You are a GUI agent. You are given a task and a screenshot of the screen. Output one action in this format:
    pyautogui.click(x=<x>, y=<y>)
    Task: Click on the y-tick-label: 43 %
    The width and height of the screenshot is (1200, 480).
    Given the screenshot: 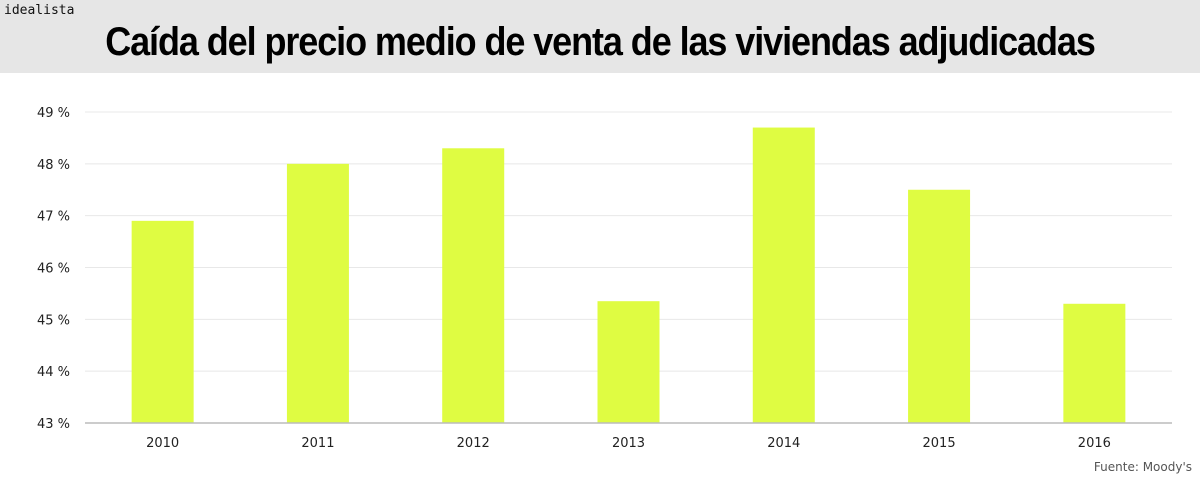 What is the action you would take?
    pyautogui.click(x=53, y=424)
    